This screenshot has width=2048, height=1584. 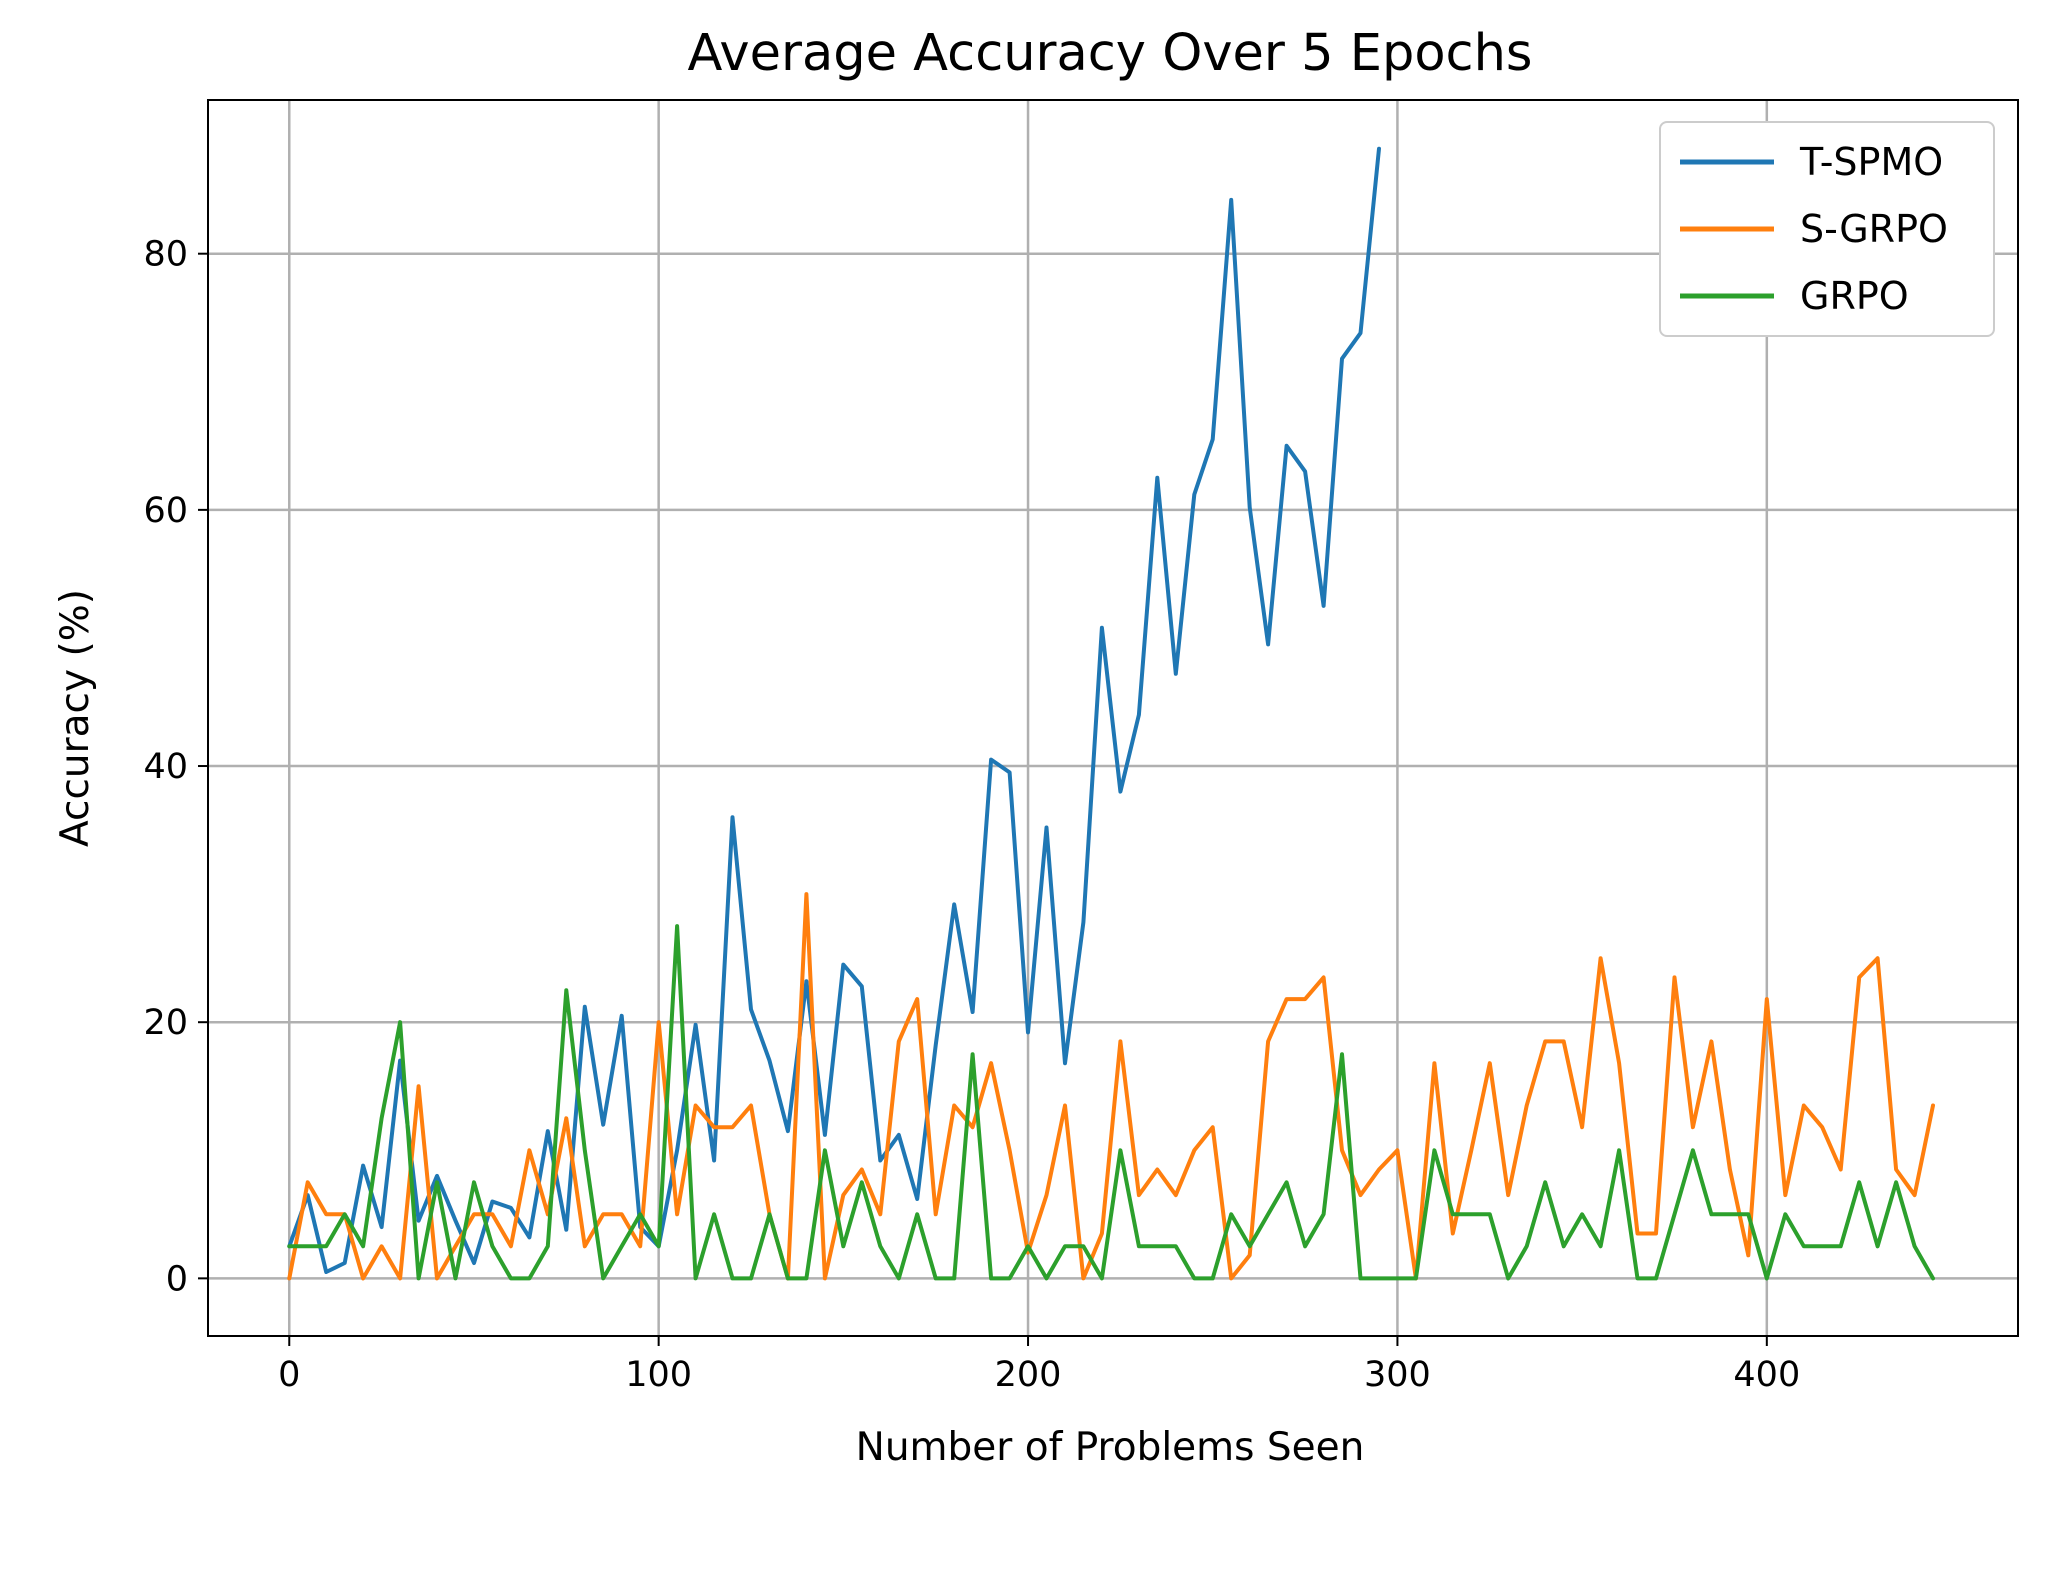 What do you see at coordinates (658, 1375) in the screenshot?
I see `x-tick-label-1: 100` at bounding box center [658, 1375].